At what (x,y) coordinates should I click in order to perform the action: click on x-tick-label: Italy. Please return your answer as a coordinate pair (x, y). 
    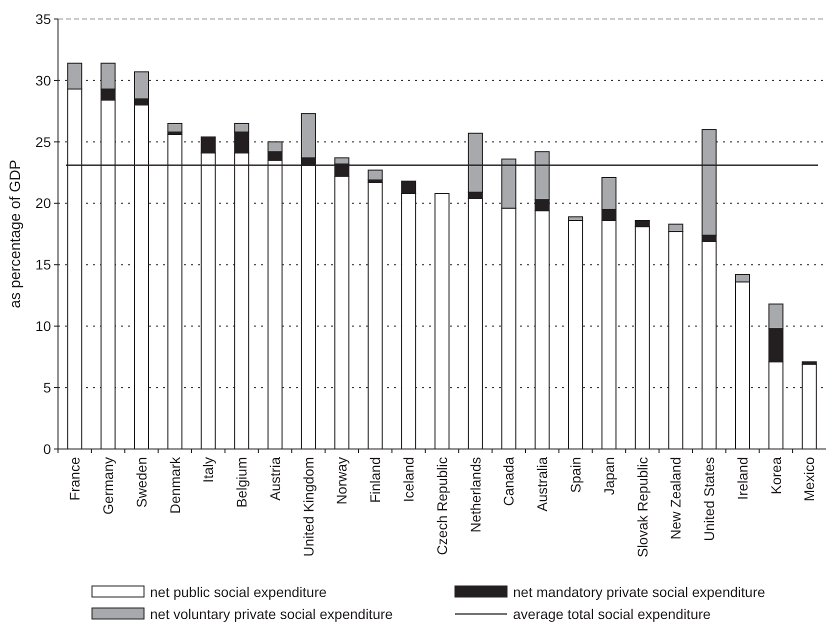
    Looking at the image, I should click on (208, 470).